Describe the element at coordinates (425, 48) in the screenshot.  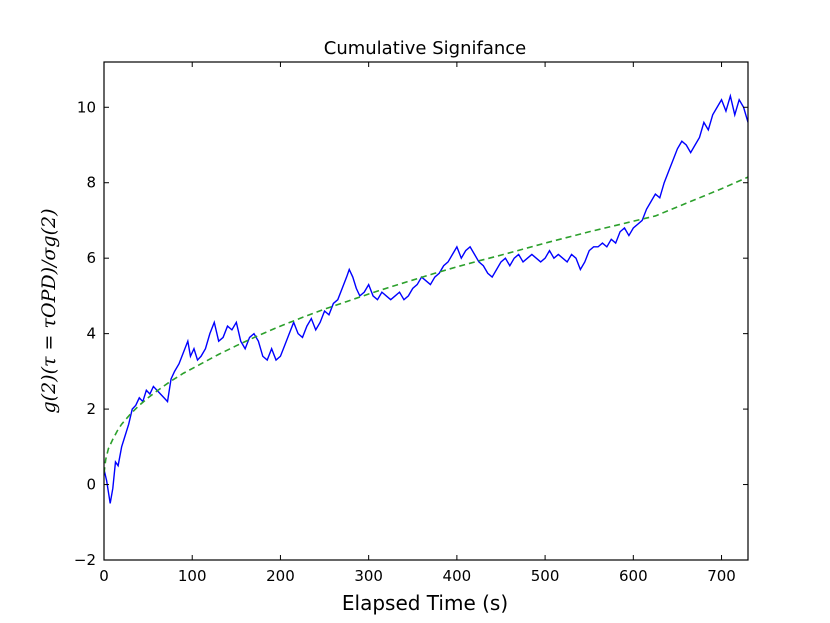
I see `chart-title: Cumulative Signifance` at that location.